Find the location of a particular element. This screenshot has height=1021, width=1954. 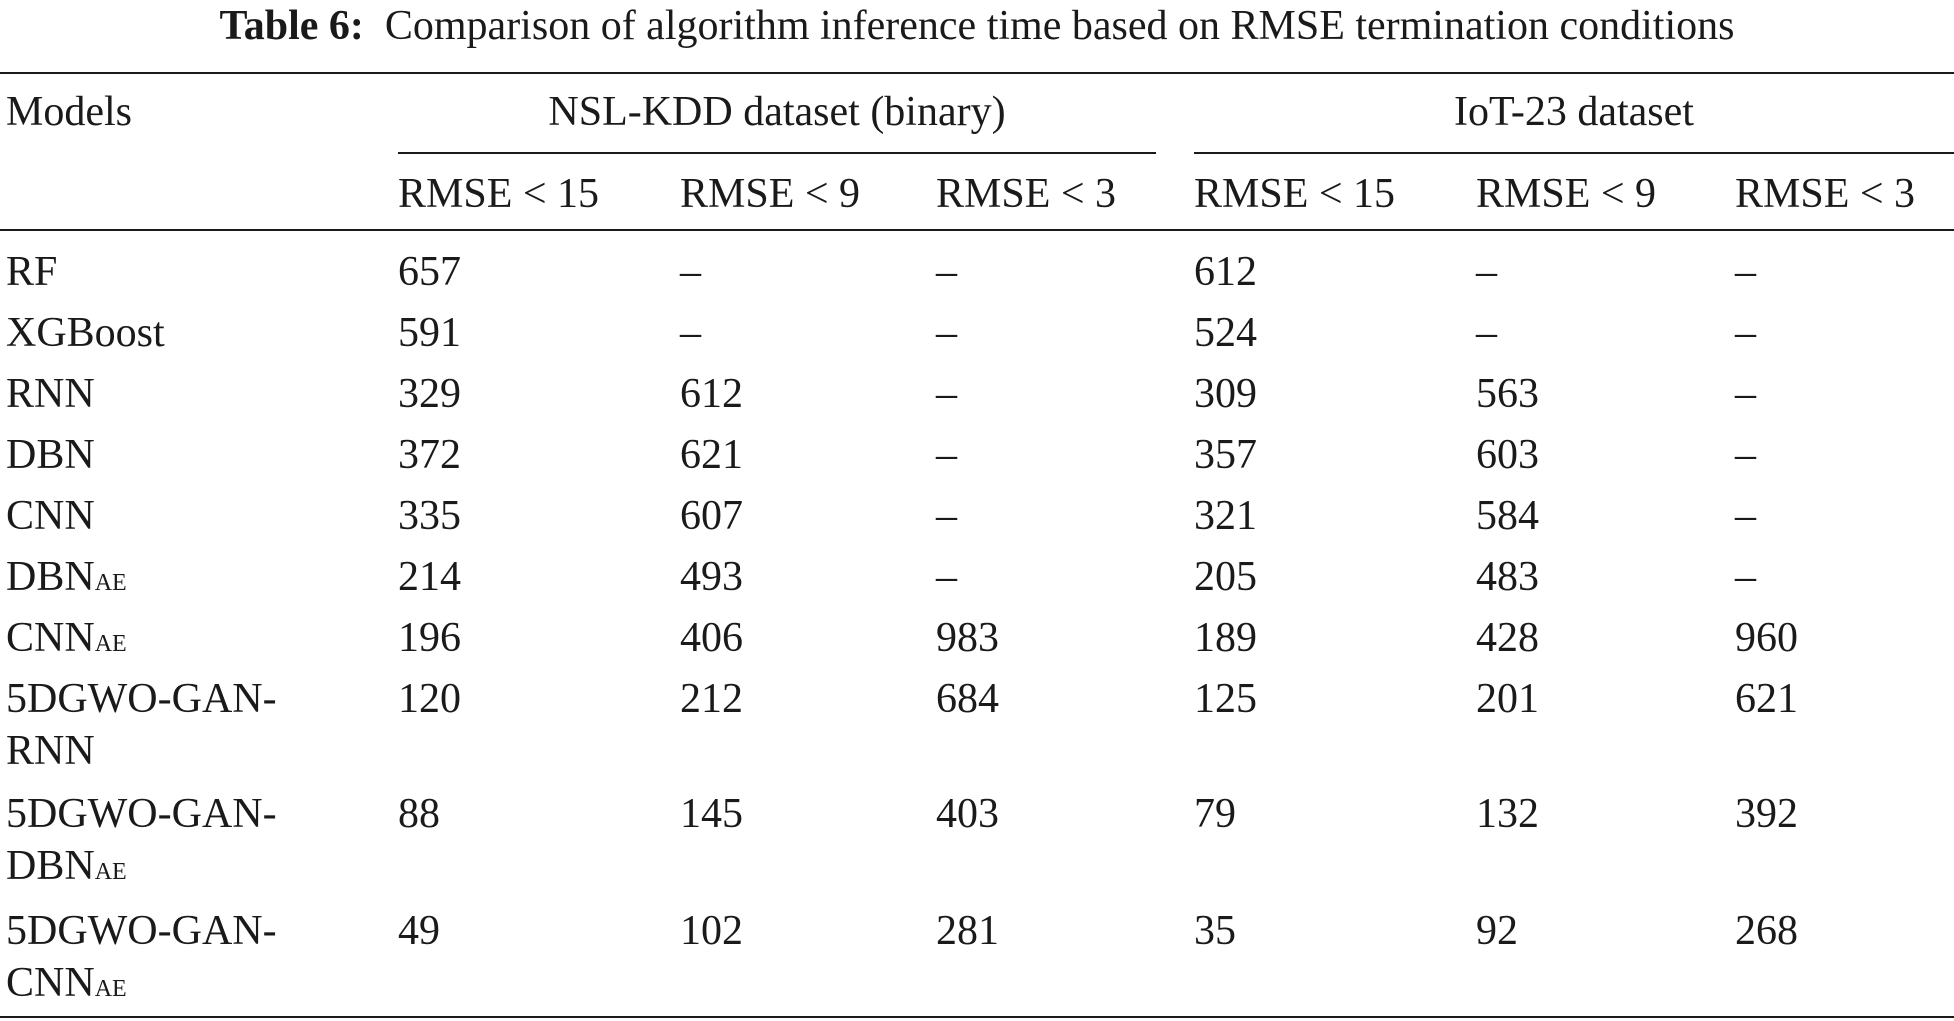

model-name: DBNAE is located at coordinates (66, 577).